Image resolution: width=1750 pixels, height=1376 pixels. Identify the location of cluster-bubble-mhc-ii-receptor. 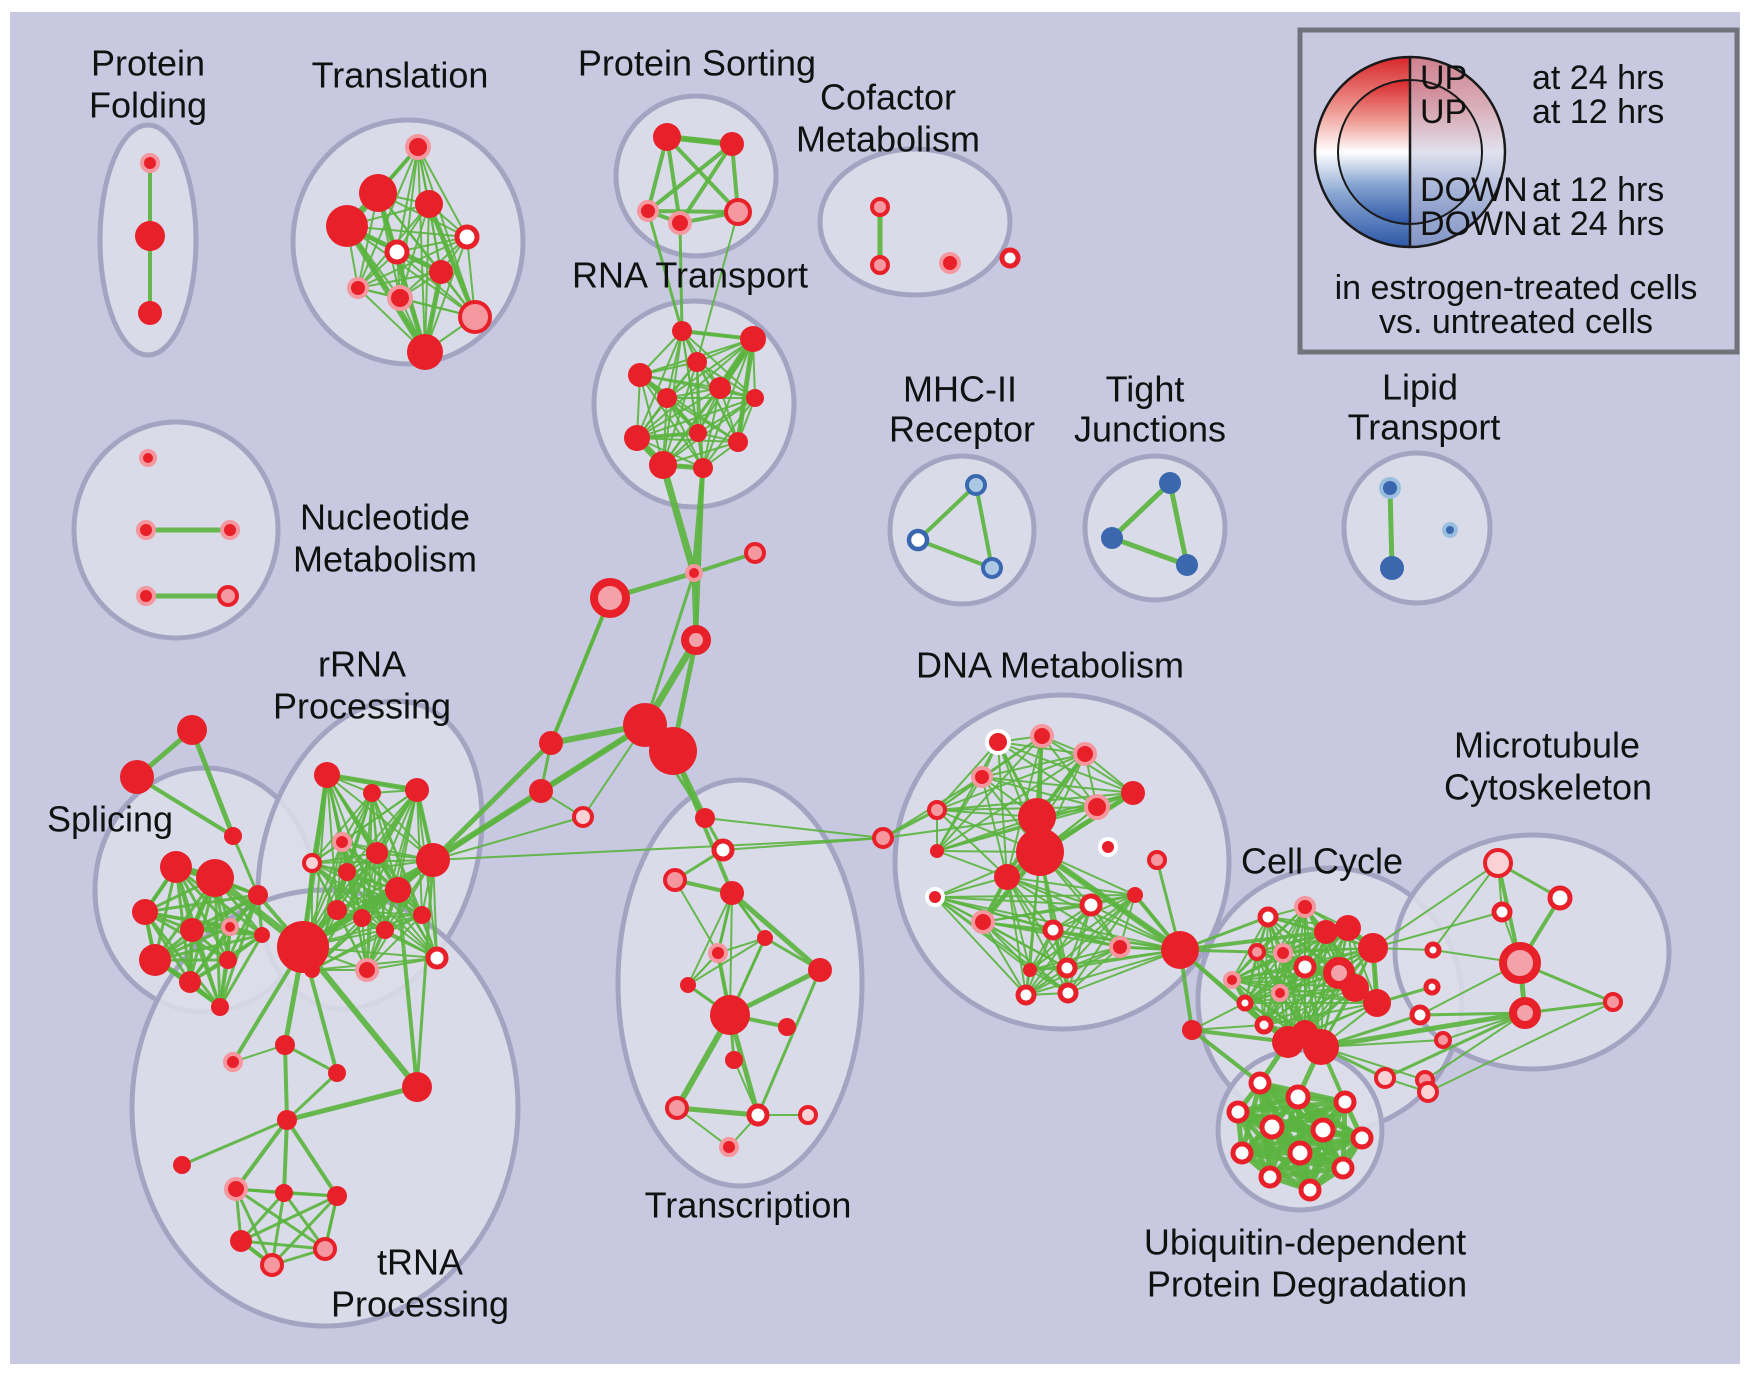
(962, 530).